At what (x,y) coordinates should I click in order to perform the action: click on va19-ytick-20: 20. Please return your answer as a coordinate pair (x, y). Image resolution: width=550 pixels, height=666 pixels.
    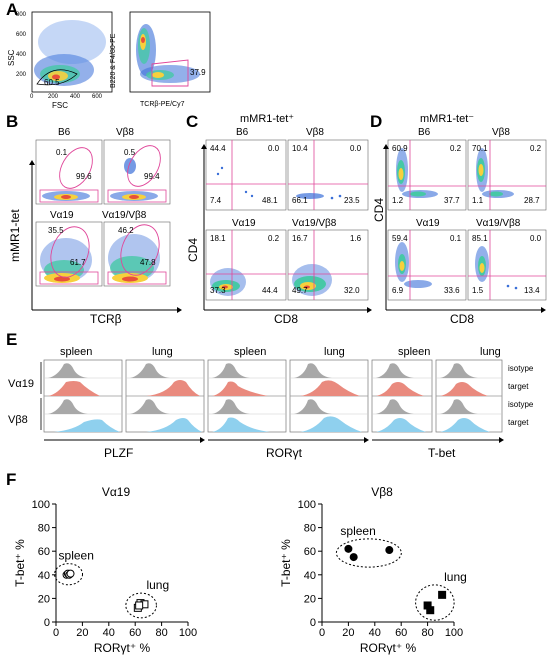
    Looking at the image, I should click on (44, 599).